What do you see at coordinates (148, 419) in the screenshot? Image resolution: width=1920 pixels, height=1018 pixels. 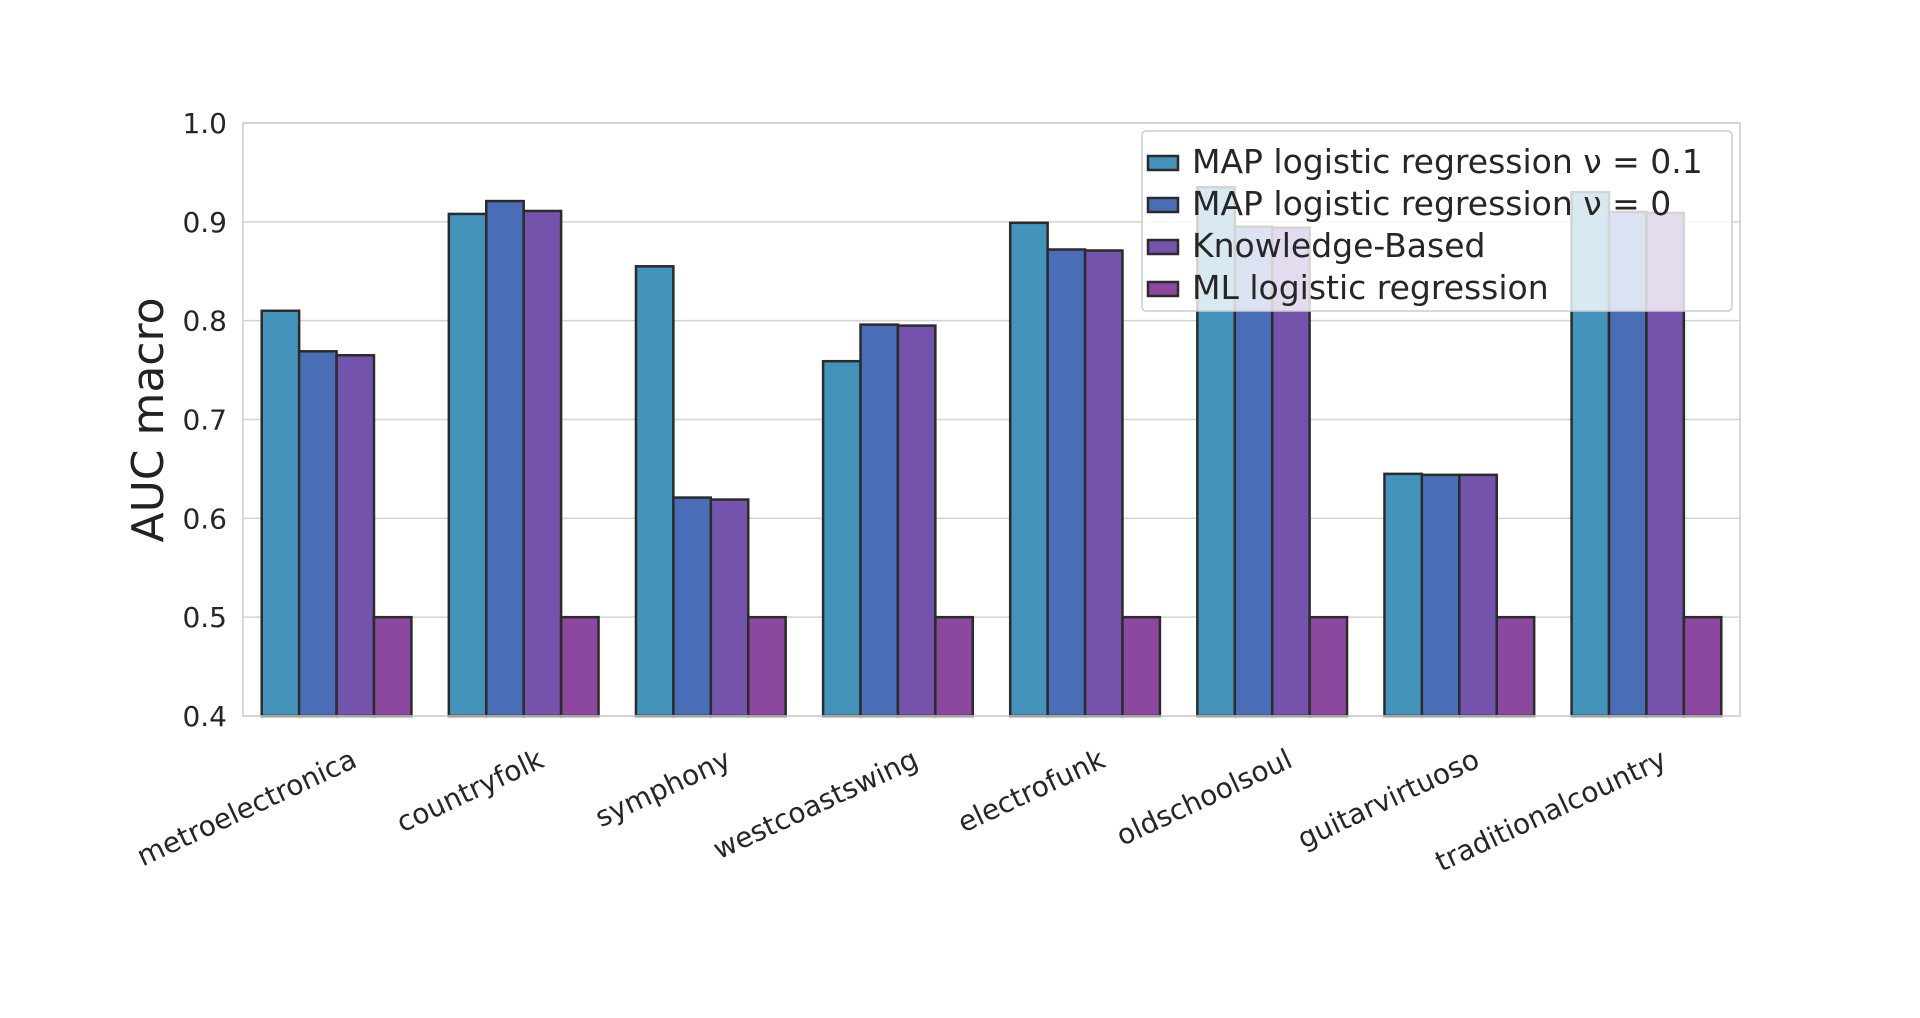 I see `y-axis-label: AUC macro` at bounding box center [148, 419].